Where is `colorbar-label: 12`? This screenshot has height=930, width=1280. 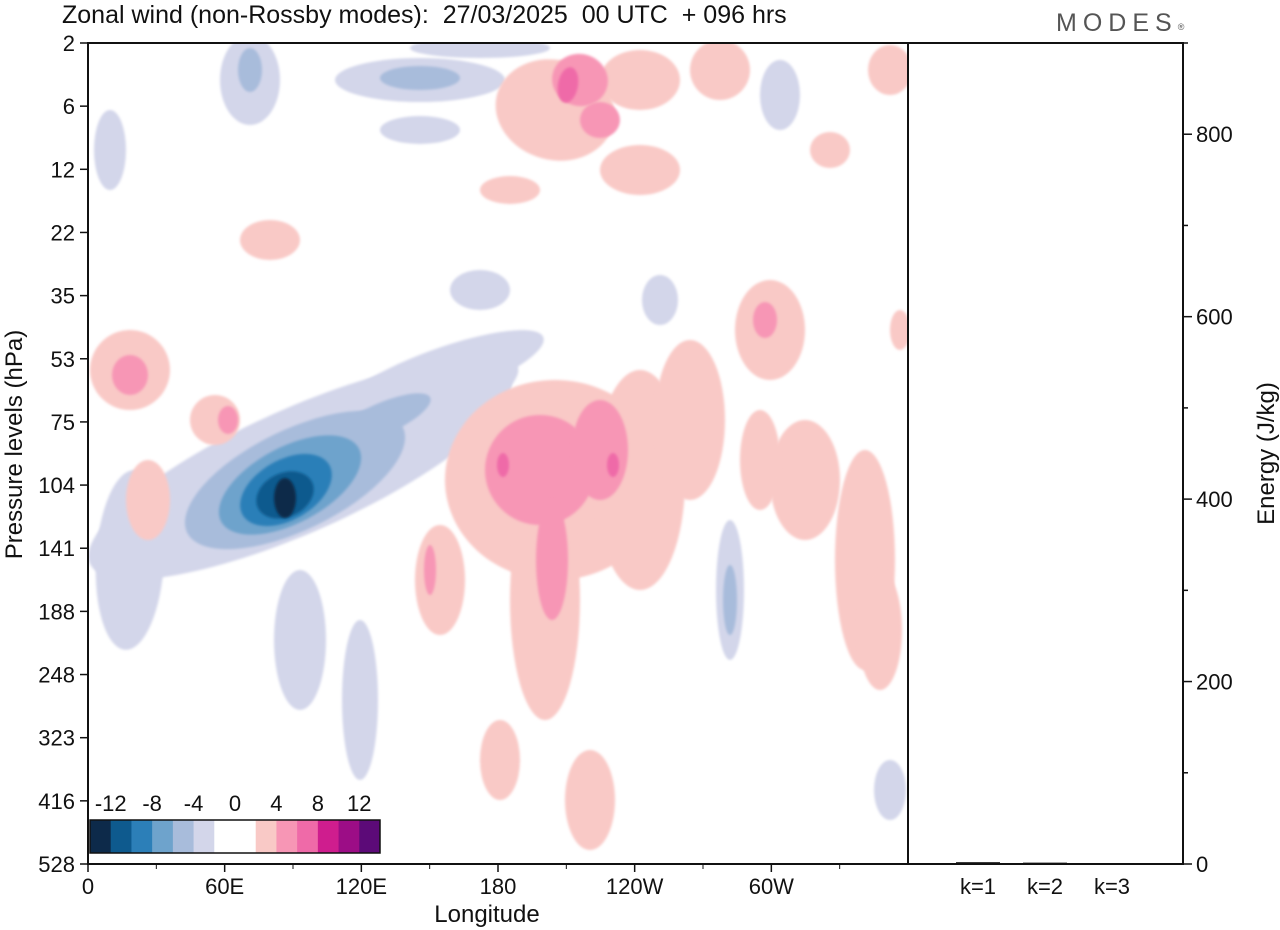 colorbar-label: 12 is located at coordinates (359, 803).